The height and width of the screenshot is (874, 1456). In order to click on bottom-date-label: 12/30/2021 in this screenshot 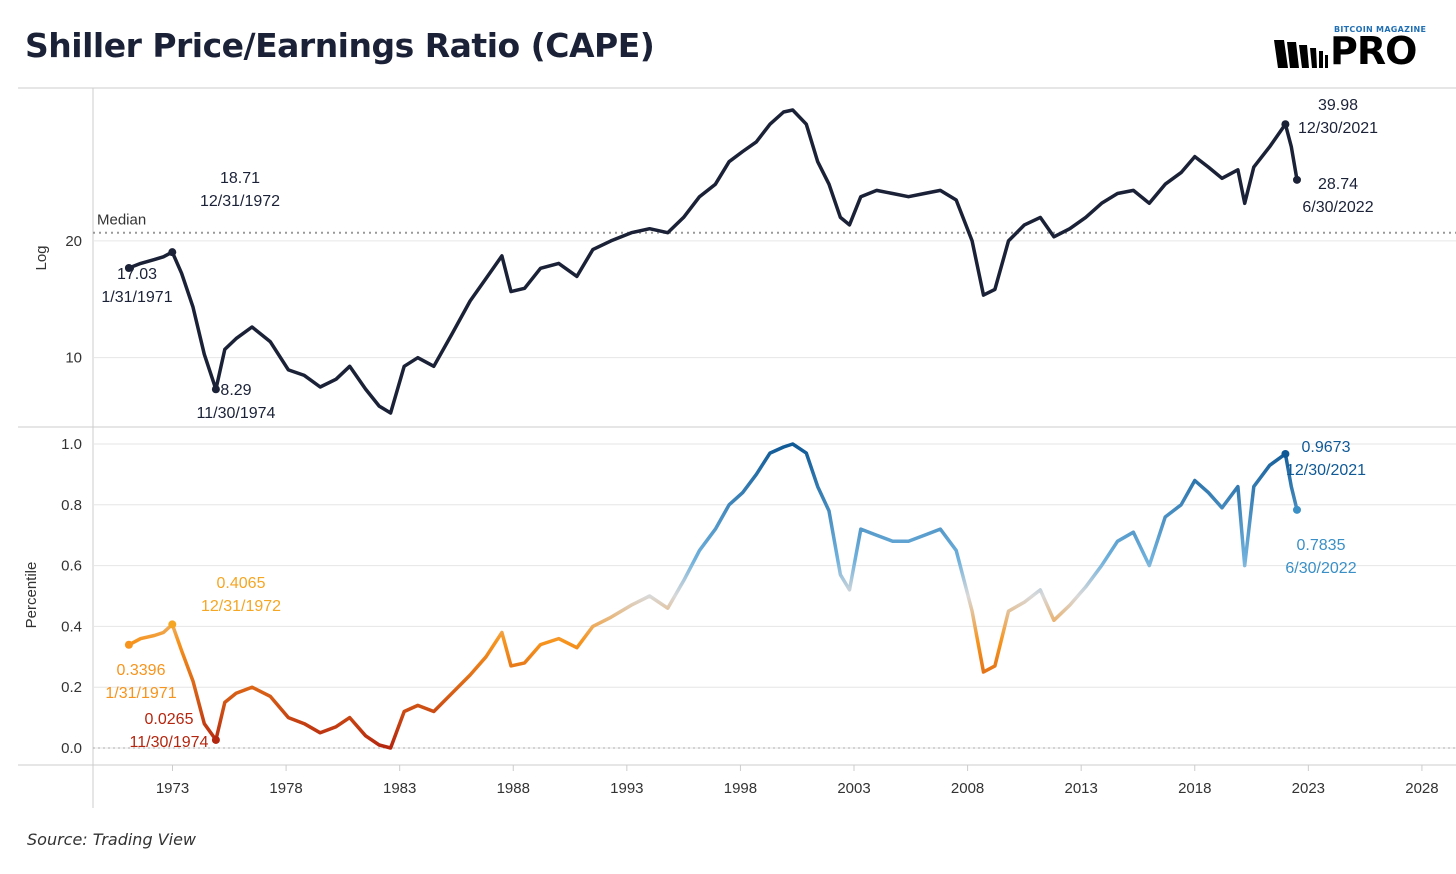, I will do `click(1326, 470)`.